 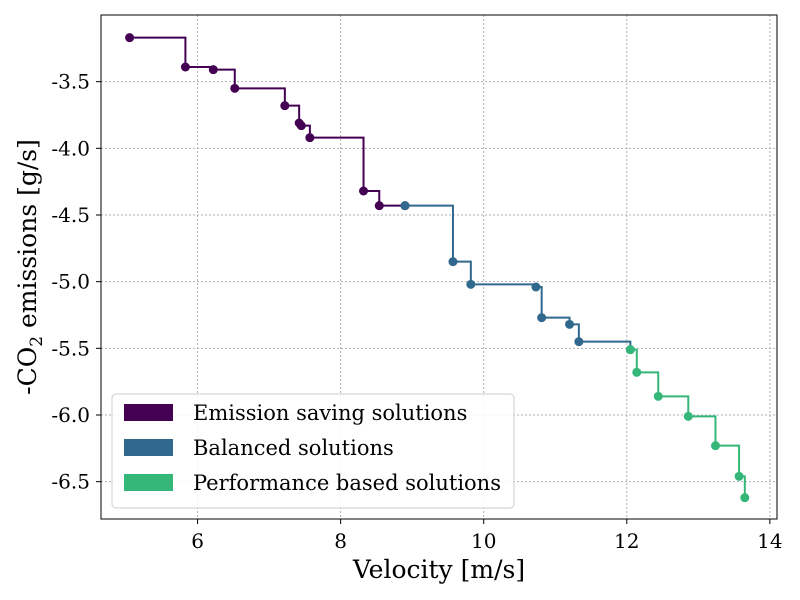 I want to click on y-tick-label: -5.0, so click(x=70, y=282).